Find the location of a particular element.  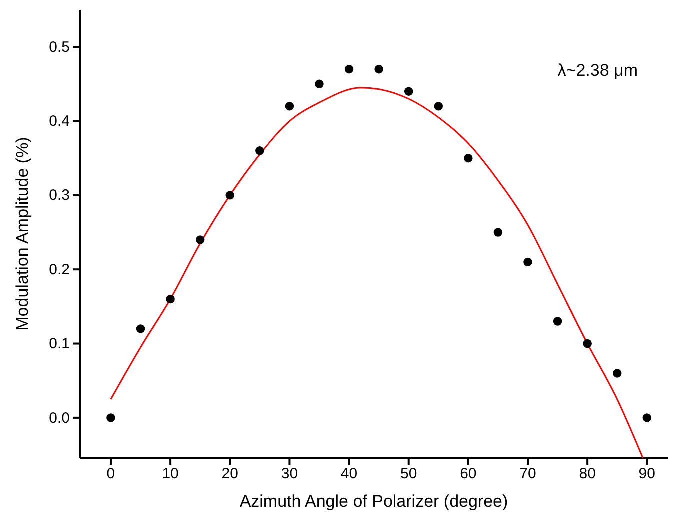

x-tick-label: 0 is located at coordinates (111, 474).